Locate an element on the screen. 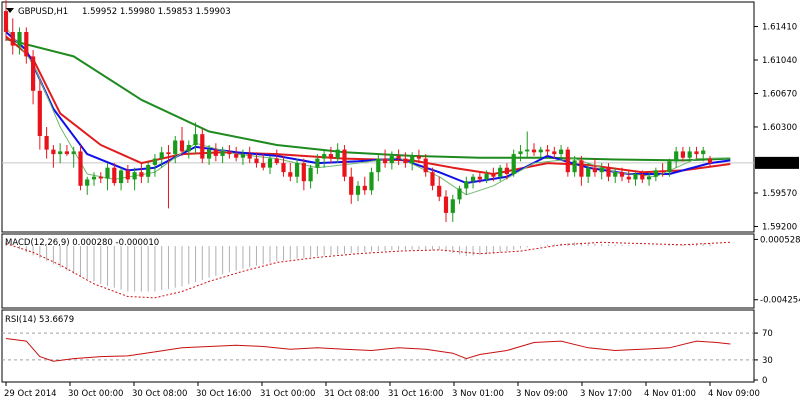 The height and width of the screenshot is (400, 800). rsi-tick-label: 30 is located at coordinates (767, 361).